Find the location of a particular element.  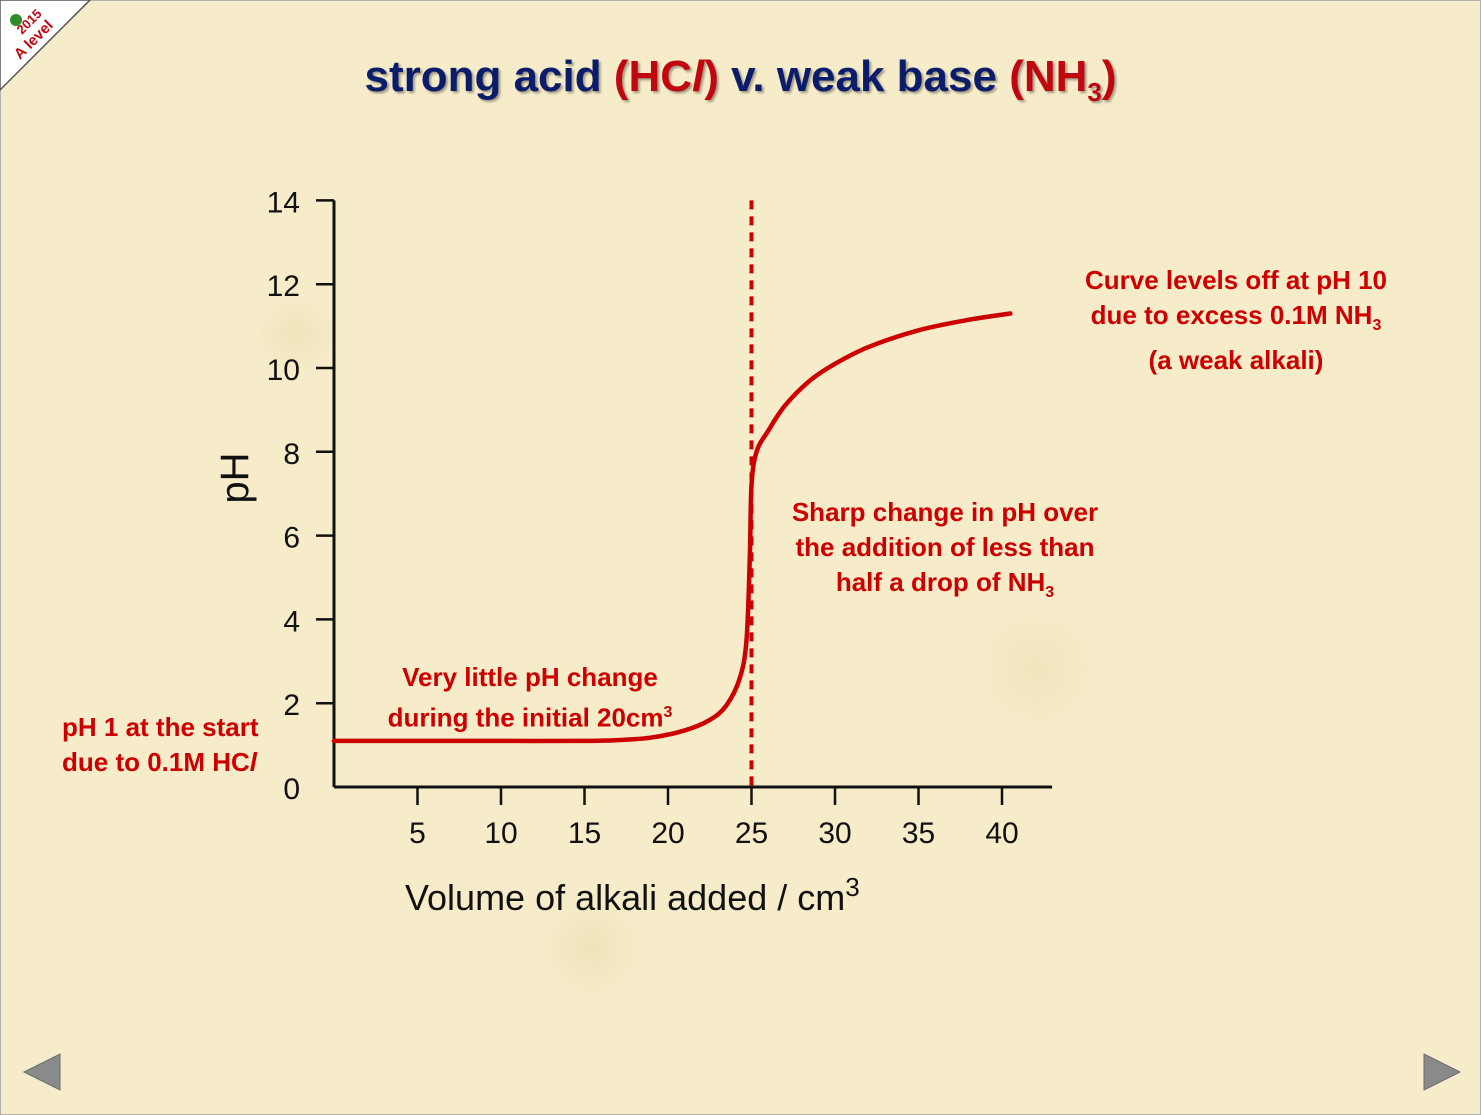

y-tick-label: 8 is located at coordinates (291, 454).